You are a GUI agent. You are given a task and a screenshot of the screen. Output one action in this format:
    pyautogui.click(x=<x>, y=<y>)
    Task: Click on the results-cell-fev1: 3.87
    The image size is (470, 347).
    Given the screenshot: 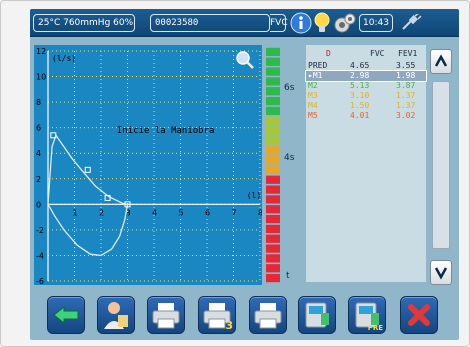 What is the action you would take?
    pyautogui.click(x=406, y=85)
    